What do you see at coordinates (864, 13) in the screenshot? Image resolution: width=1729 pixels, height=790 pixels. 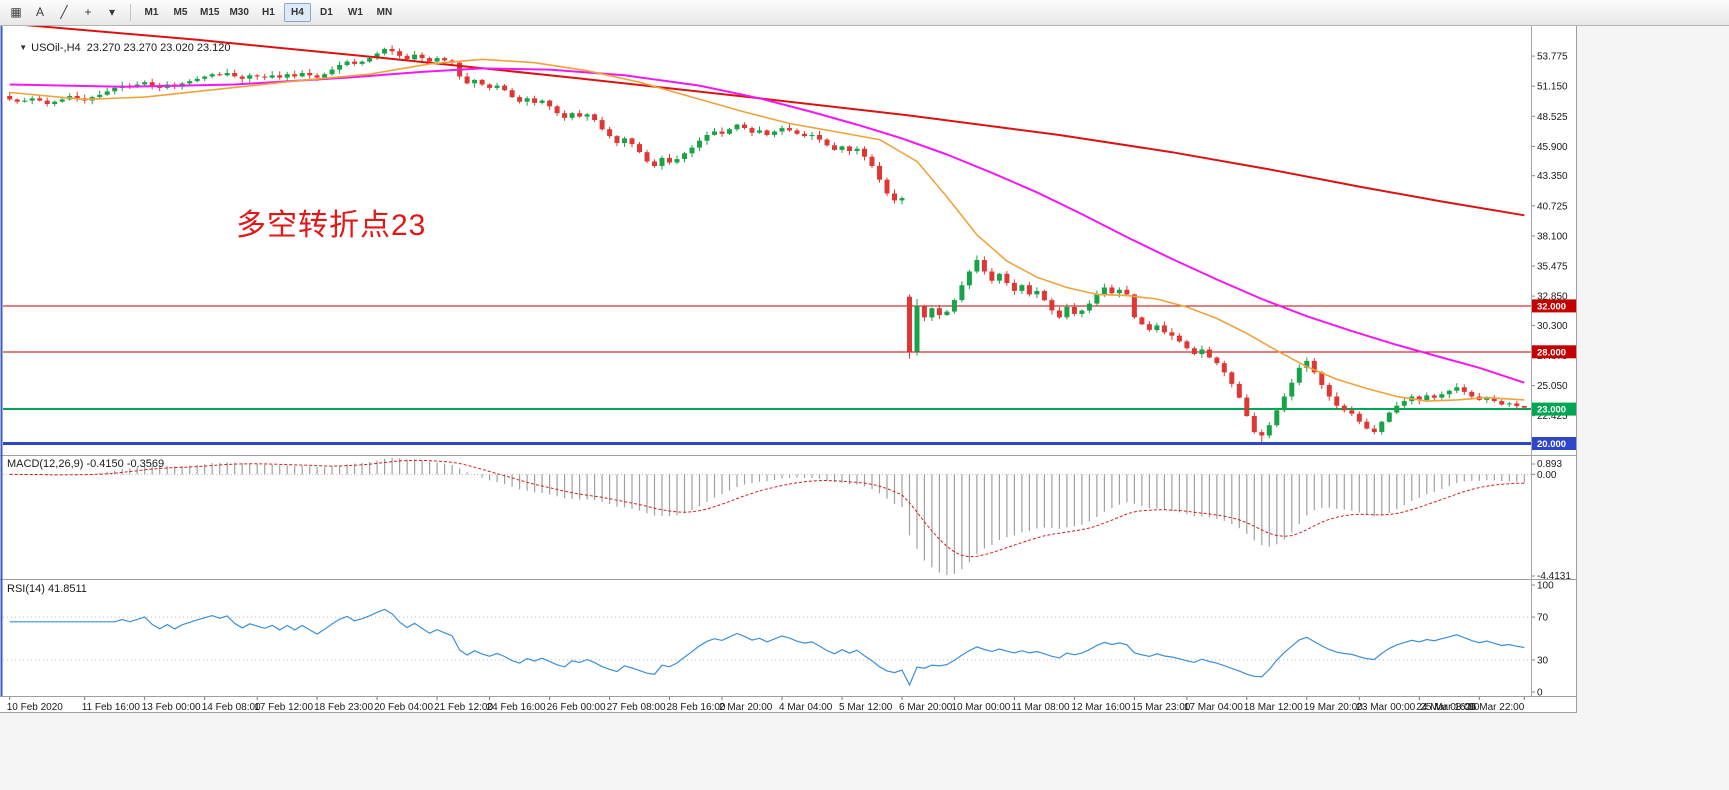 I see `toolbar: ▦ A ╱ + ▾ M1 M5 M15 M30 H1 H4 D1 W1 MN` at bounding box center [864, 13].